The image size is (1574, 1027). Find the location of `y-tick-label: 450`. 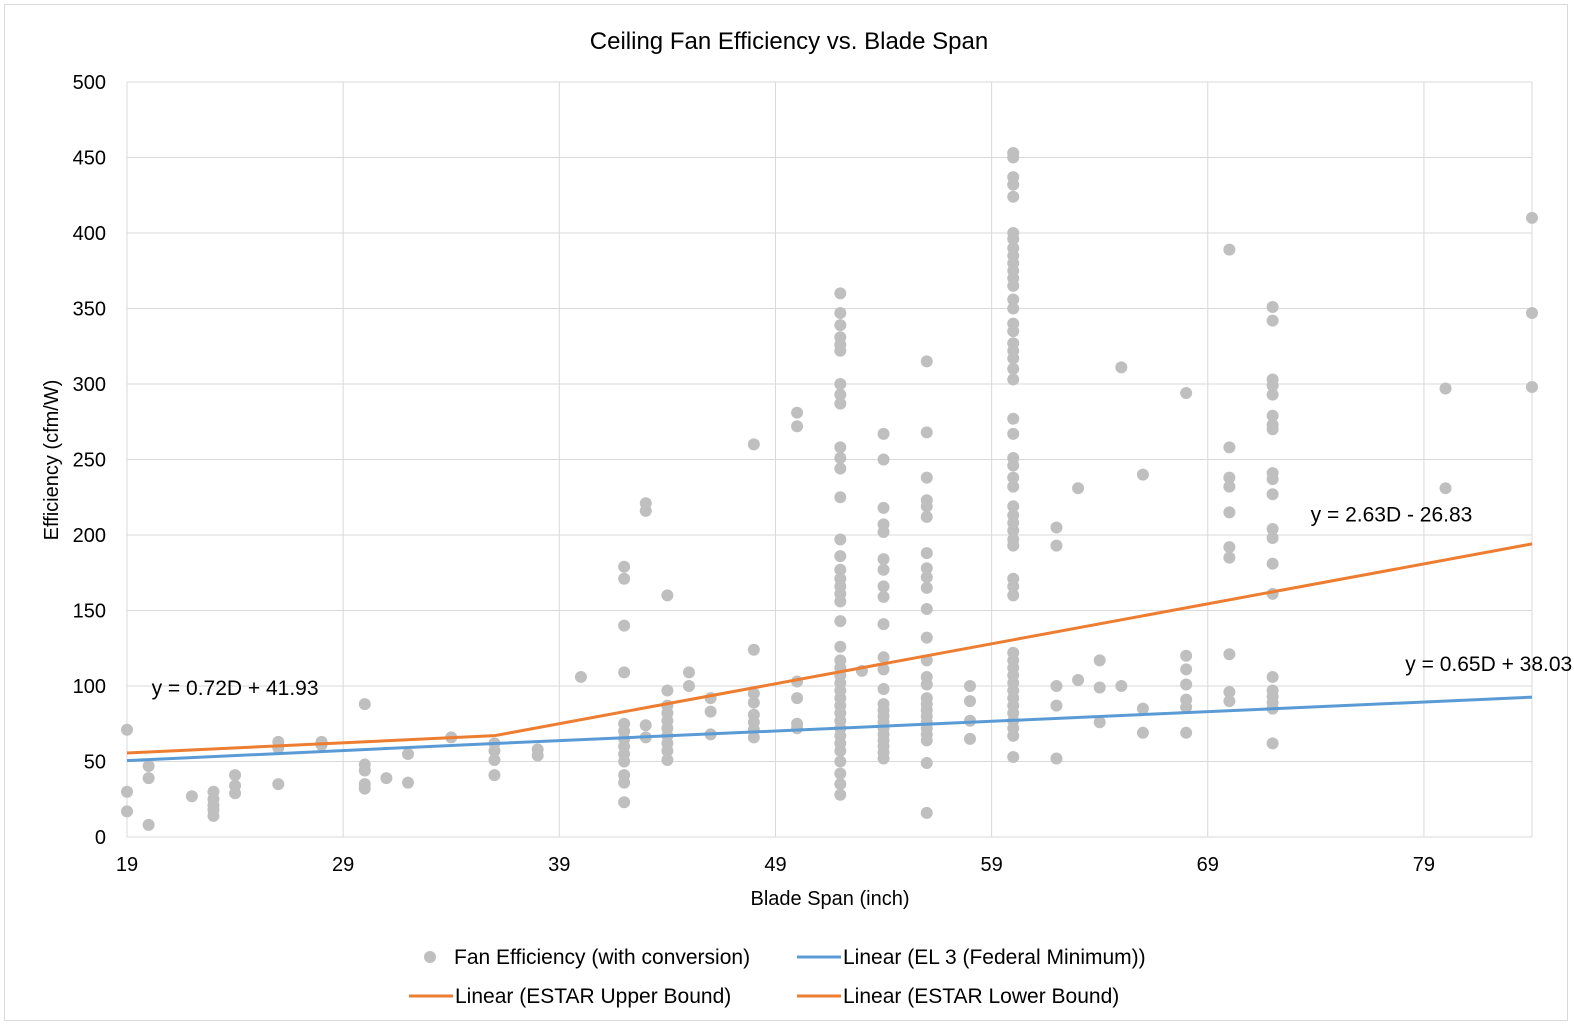

y-tick-label: 450 is located at coordinates (89, 159).